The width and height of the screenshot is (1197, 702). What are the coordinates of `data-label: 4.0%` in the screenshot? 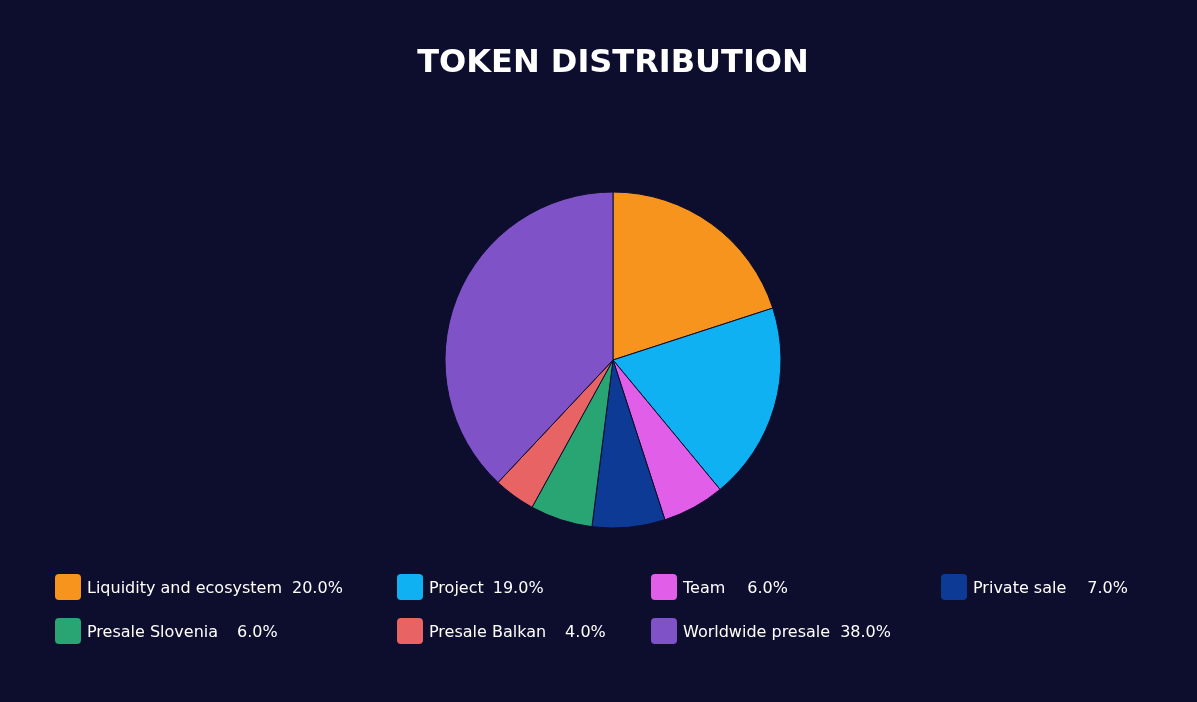 It's located at (585, 631).